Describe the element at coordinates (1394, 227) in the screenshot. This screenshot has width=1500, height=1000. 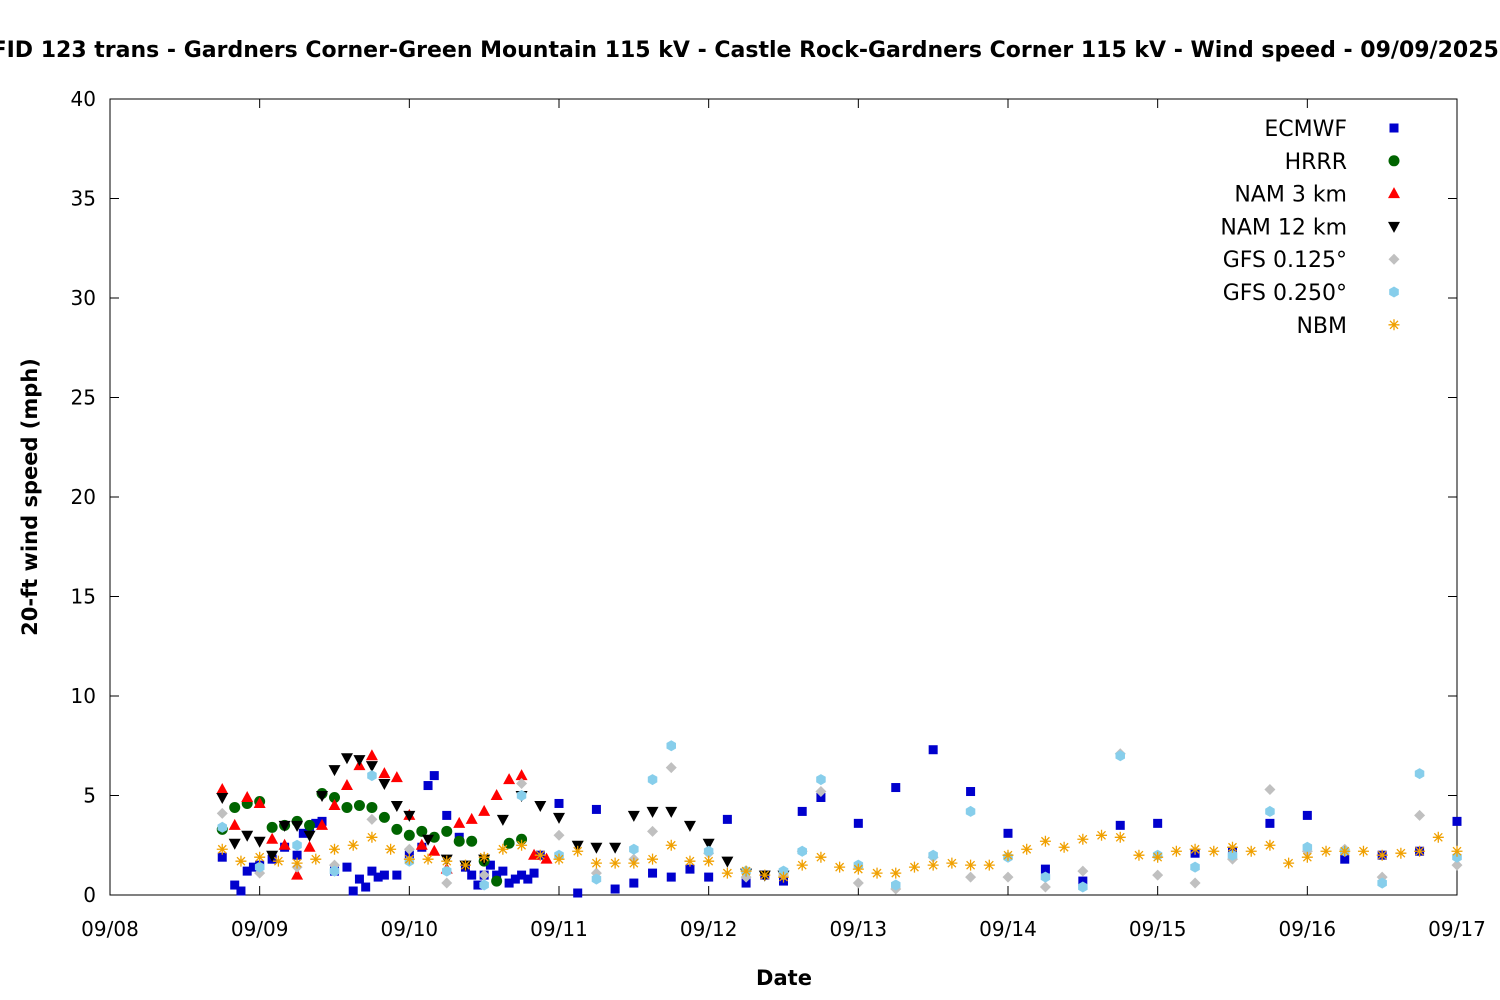
I see `legend-marker-nam-12-km` at that location.